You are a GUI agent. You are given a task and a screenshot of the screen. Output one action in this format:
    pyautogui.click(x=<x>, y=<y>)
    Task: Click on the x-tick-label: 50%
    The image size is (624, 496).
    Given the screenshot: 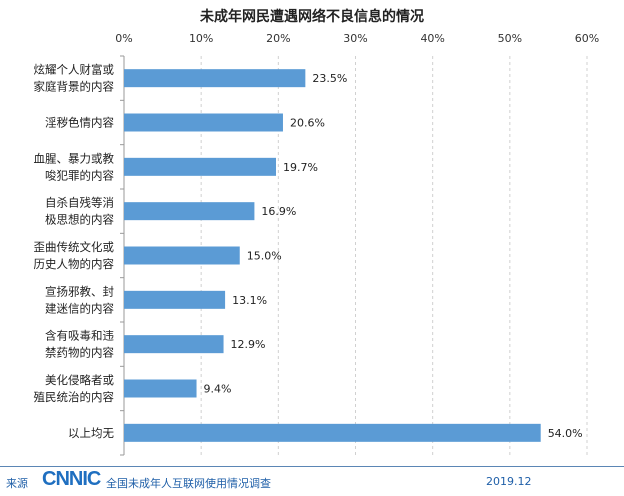 What is the action you would take?
    pyautogui.click(x=510, y=38)
    